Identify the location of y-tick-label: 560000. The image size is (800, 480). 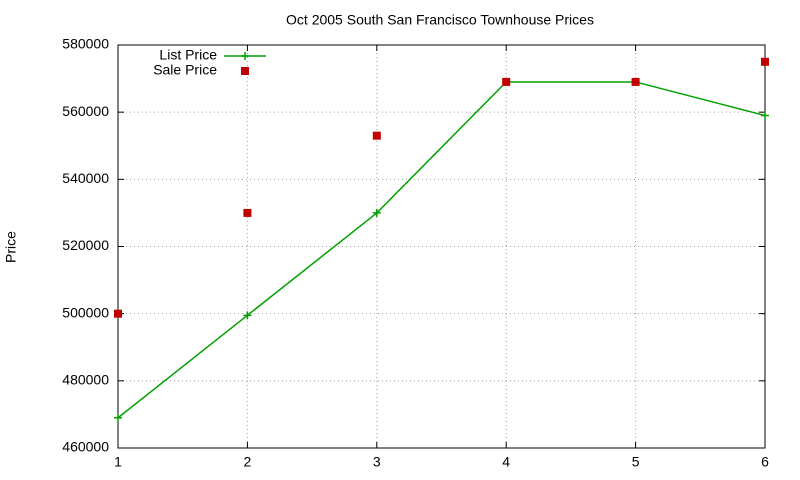
(85, 111).